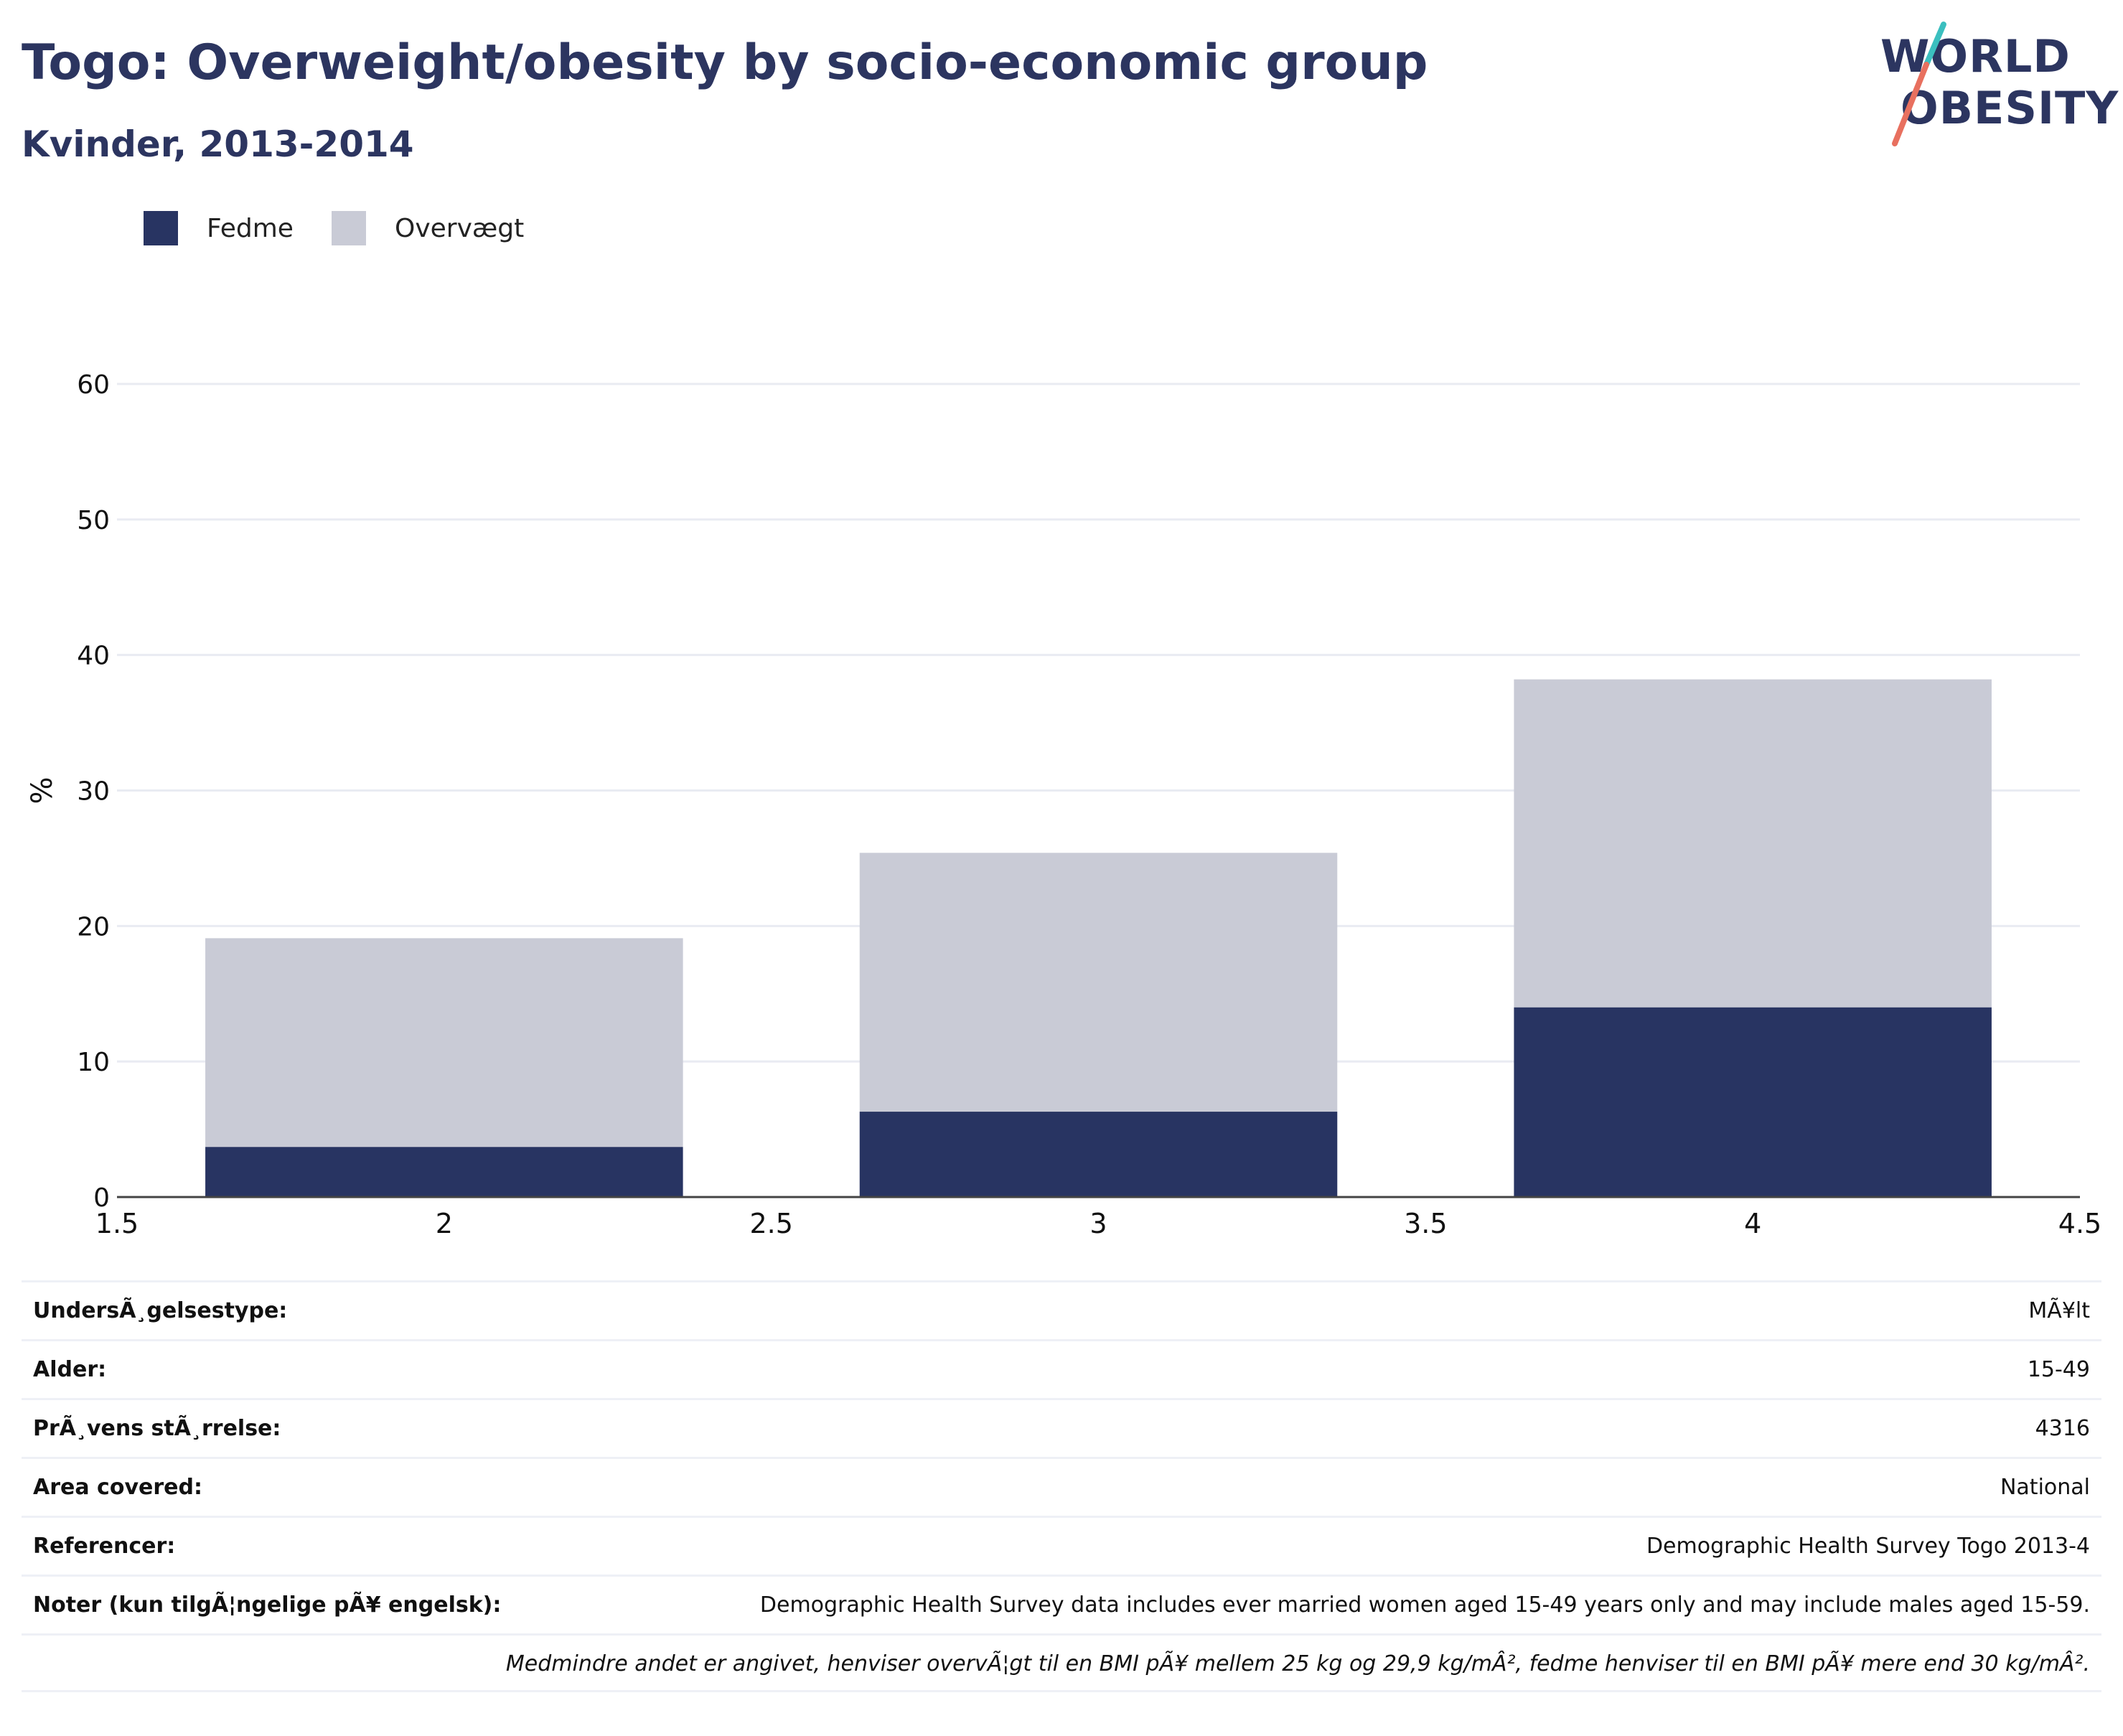 This screenshot has height=1736, width=2123. What do you see at coordinates (2010, 108) in the screenshot?
I see `logo-line2: OBESITY` at bounding box center [2010, 108].